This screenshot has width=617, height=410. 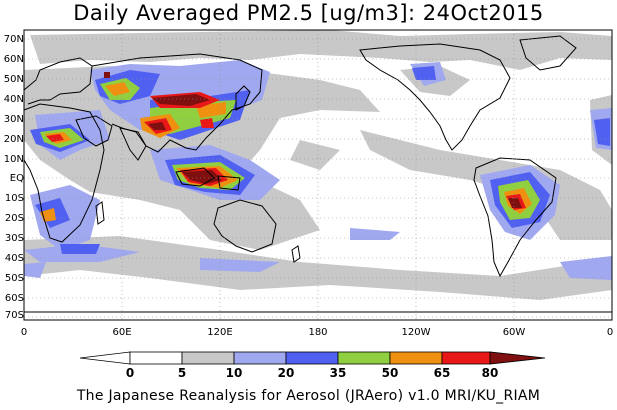 What do you see at coordinates (13, 79) in the screenshot?
I see `lat-label: 50N` at bounding box center [13, 79].